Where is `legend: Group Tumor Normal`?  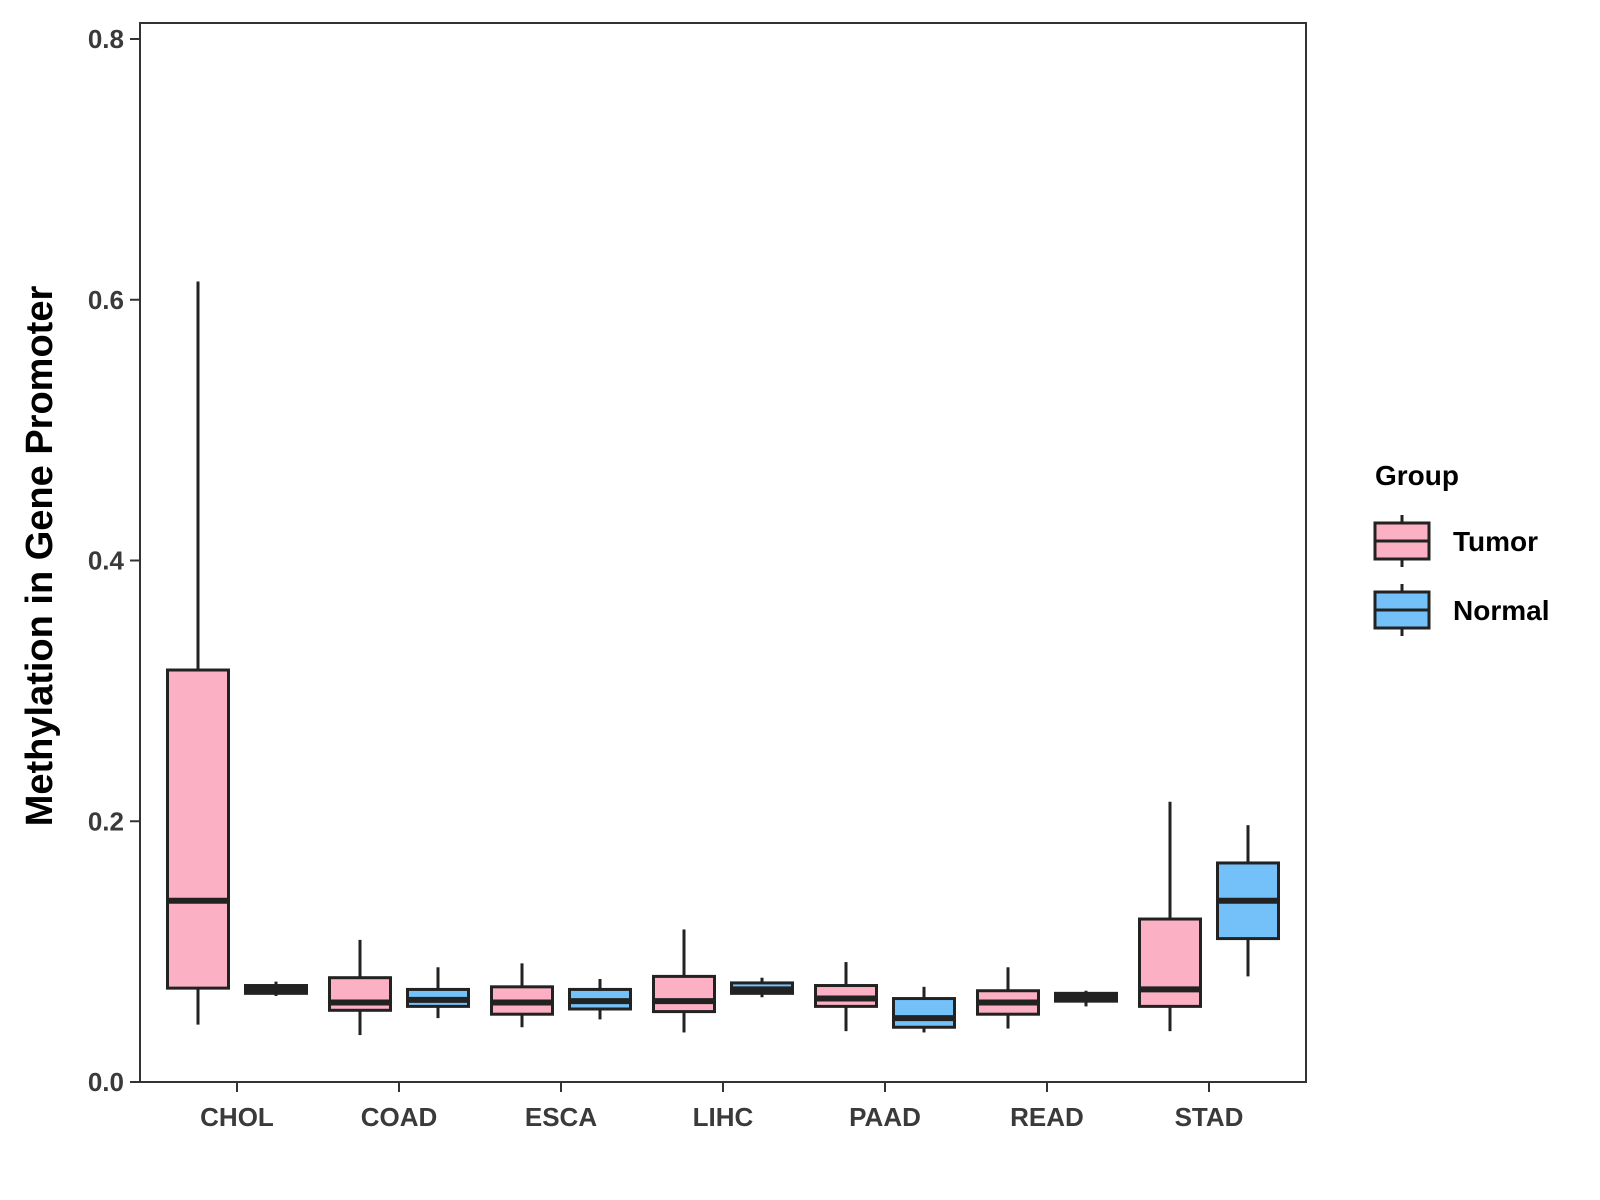
legend: Group Tumor Normal is located at coordinates (1461, 548).